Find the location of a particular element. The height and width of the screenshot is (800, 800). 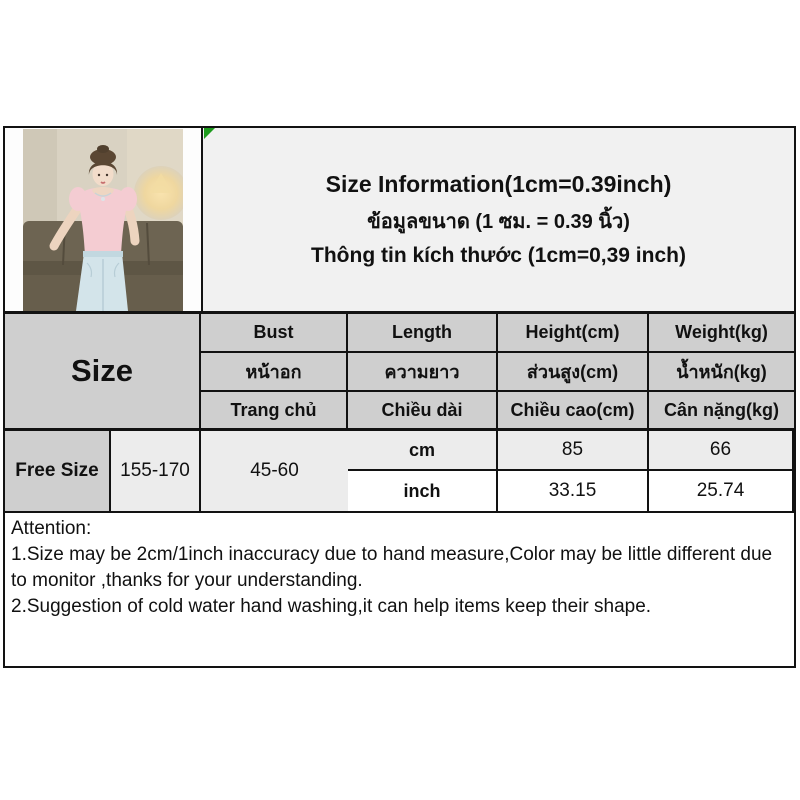

bust-inch-value: 33.15 is located at coordinates (573, 491).